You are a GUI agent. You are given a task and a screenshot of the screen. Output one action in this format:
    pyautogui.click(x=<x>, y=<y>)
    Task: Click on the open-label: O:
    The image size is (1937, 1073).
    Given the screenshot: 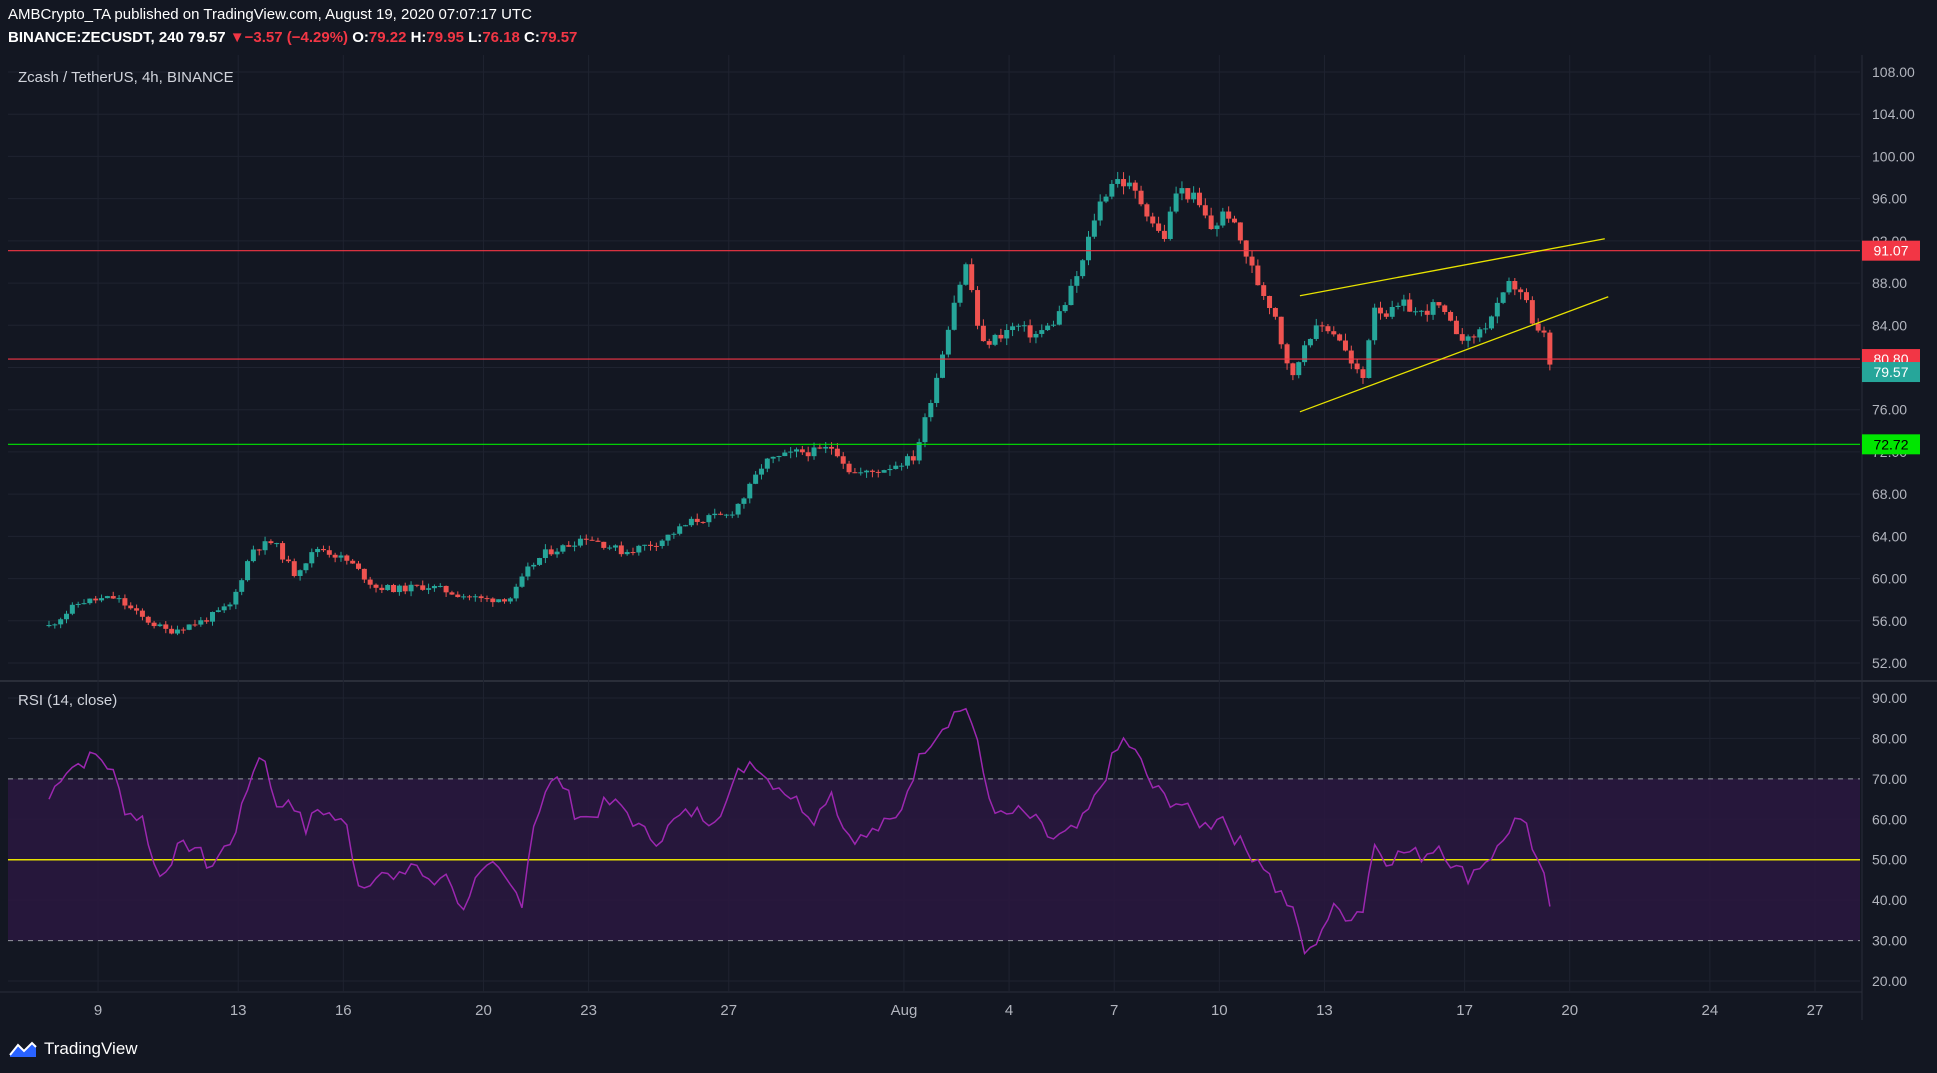 What is the action you would take?
    pyautogui.click(x=360, y=37)
    